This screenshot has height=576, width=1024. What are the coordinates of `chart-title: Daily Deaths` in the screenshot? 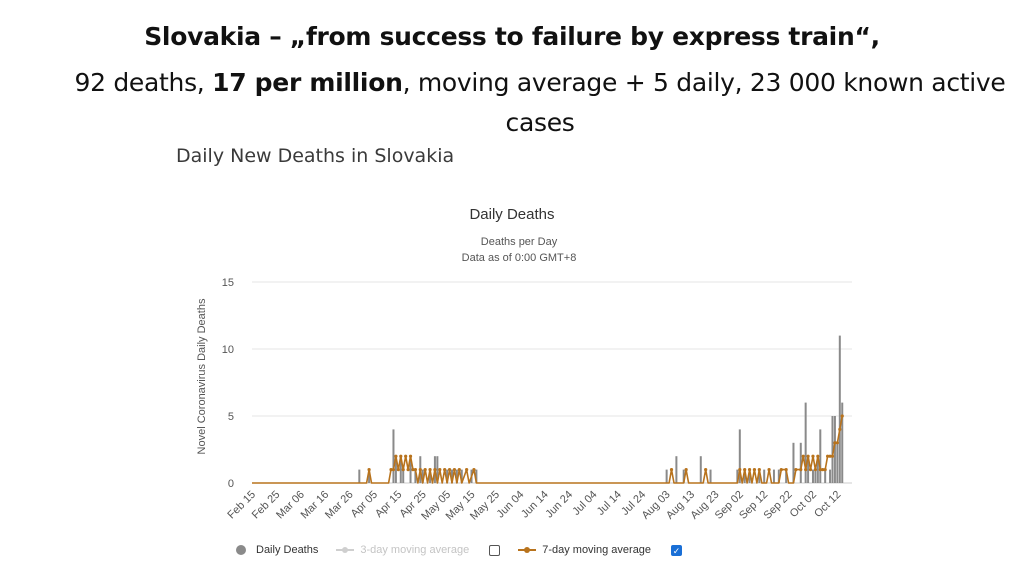 It's located at (512, 214).